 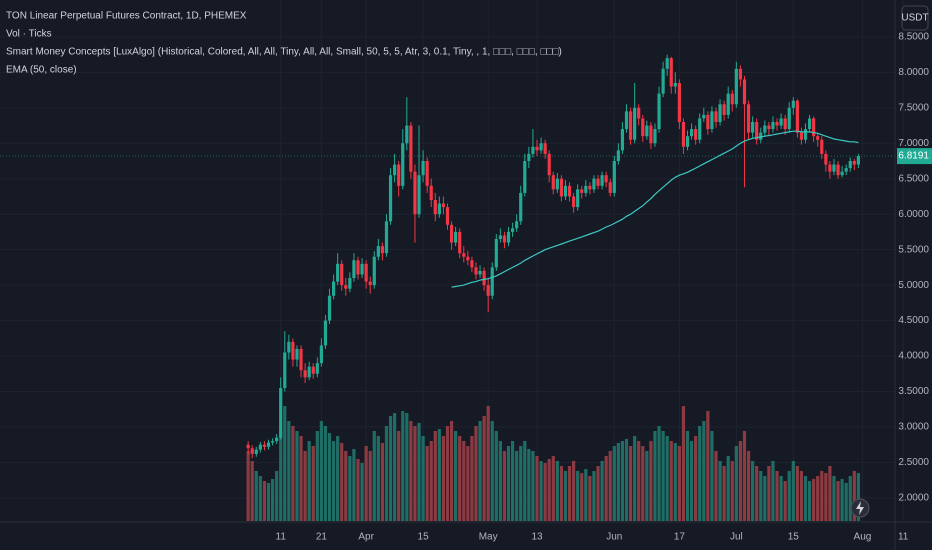 What do you see at coordinates (680, 537) in the screenshot?
I see `x-tick-label: 17` at bounding box center [680, 537].